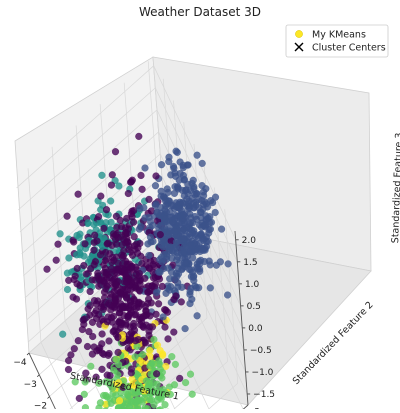 Image resolution: width=400 pixels, height=413 pixels. Describe the element at coordinates (40, 406) in the screenshot. I see `x-tick-label: −2` at that location.